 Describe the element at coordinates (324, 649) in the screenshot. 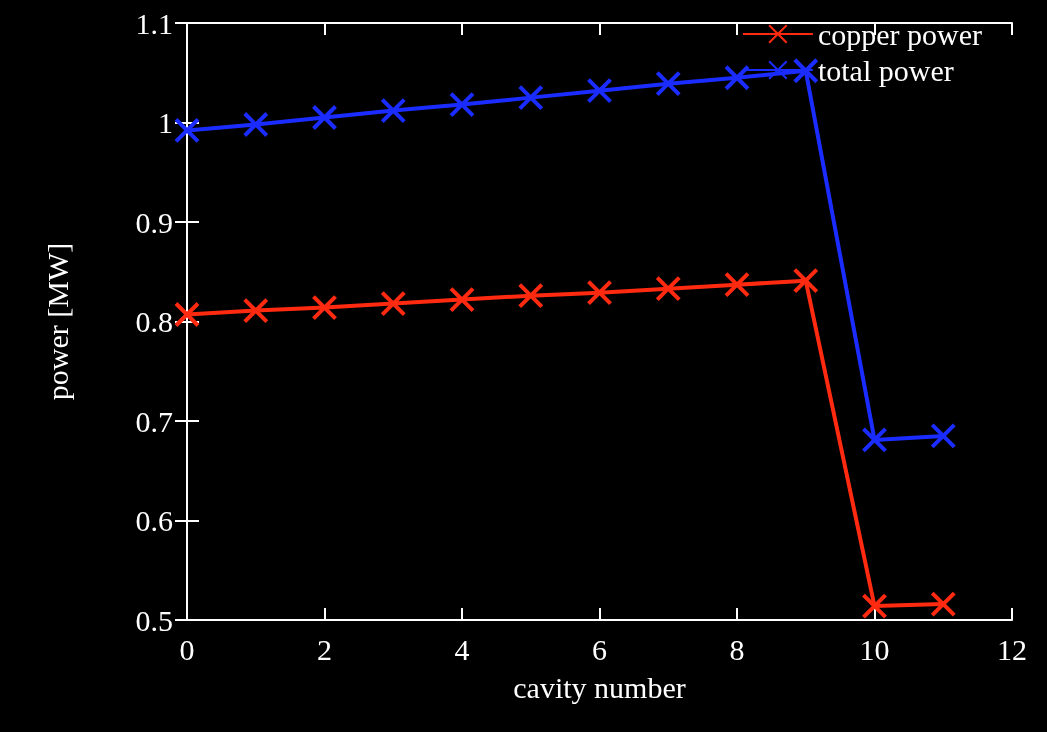

I see `x-tick-label: 2` at that location.